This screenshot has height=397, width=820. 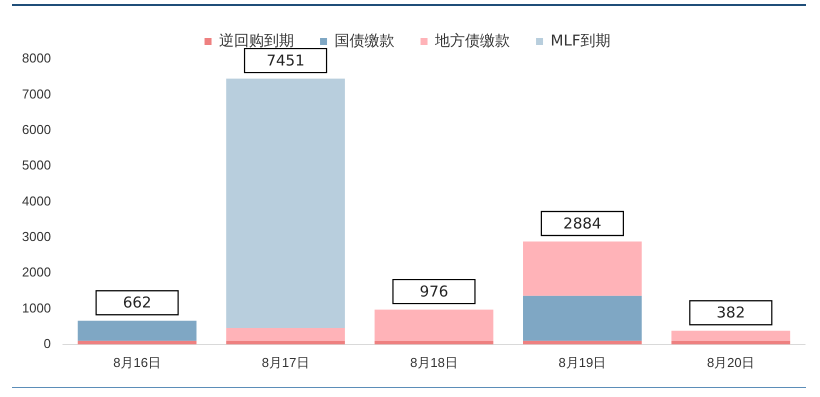 I want to click on y-tick-label: 6000, so click(x=36, y=129).